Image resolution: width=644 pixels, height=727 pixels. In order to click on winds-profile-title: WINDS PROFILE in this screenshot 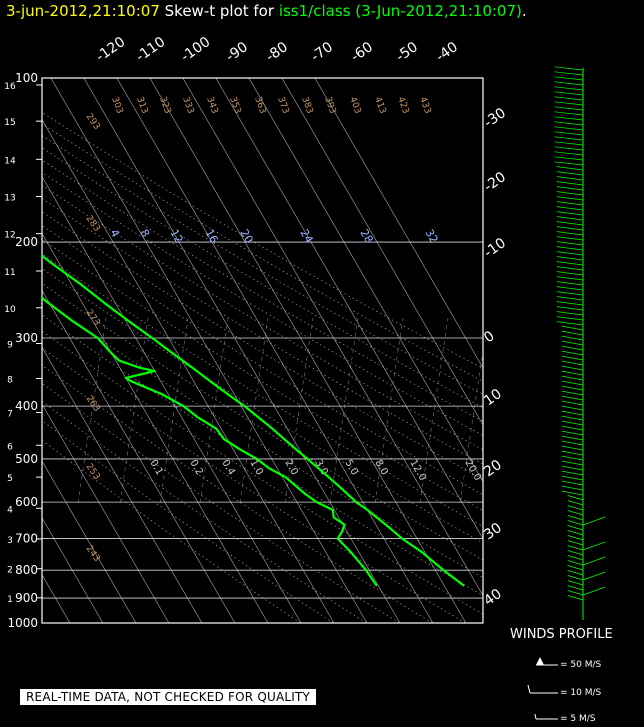, I will do `click(561, 634)`.